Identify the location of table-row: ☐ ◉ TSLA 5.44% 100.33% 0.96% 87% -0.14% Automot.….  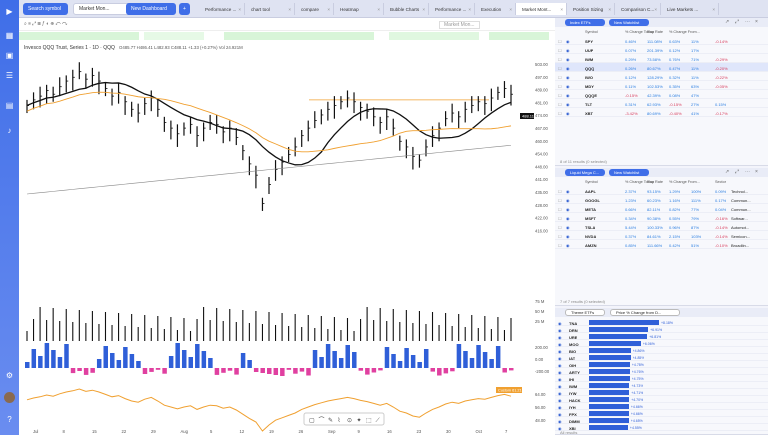
(661, 226).